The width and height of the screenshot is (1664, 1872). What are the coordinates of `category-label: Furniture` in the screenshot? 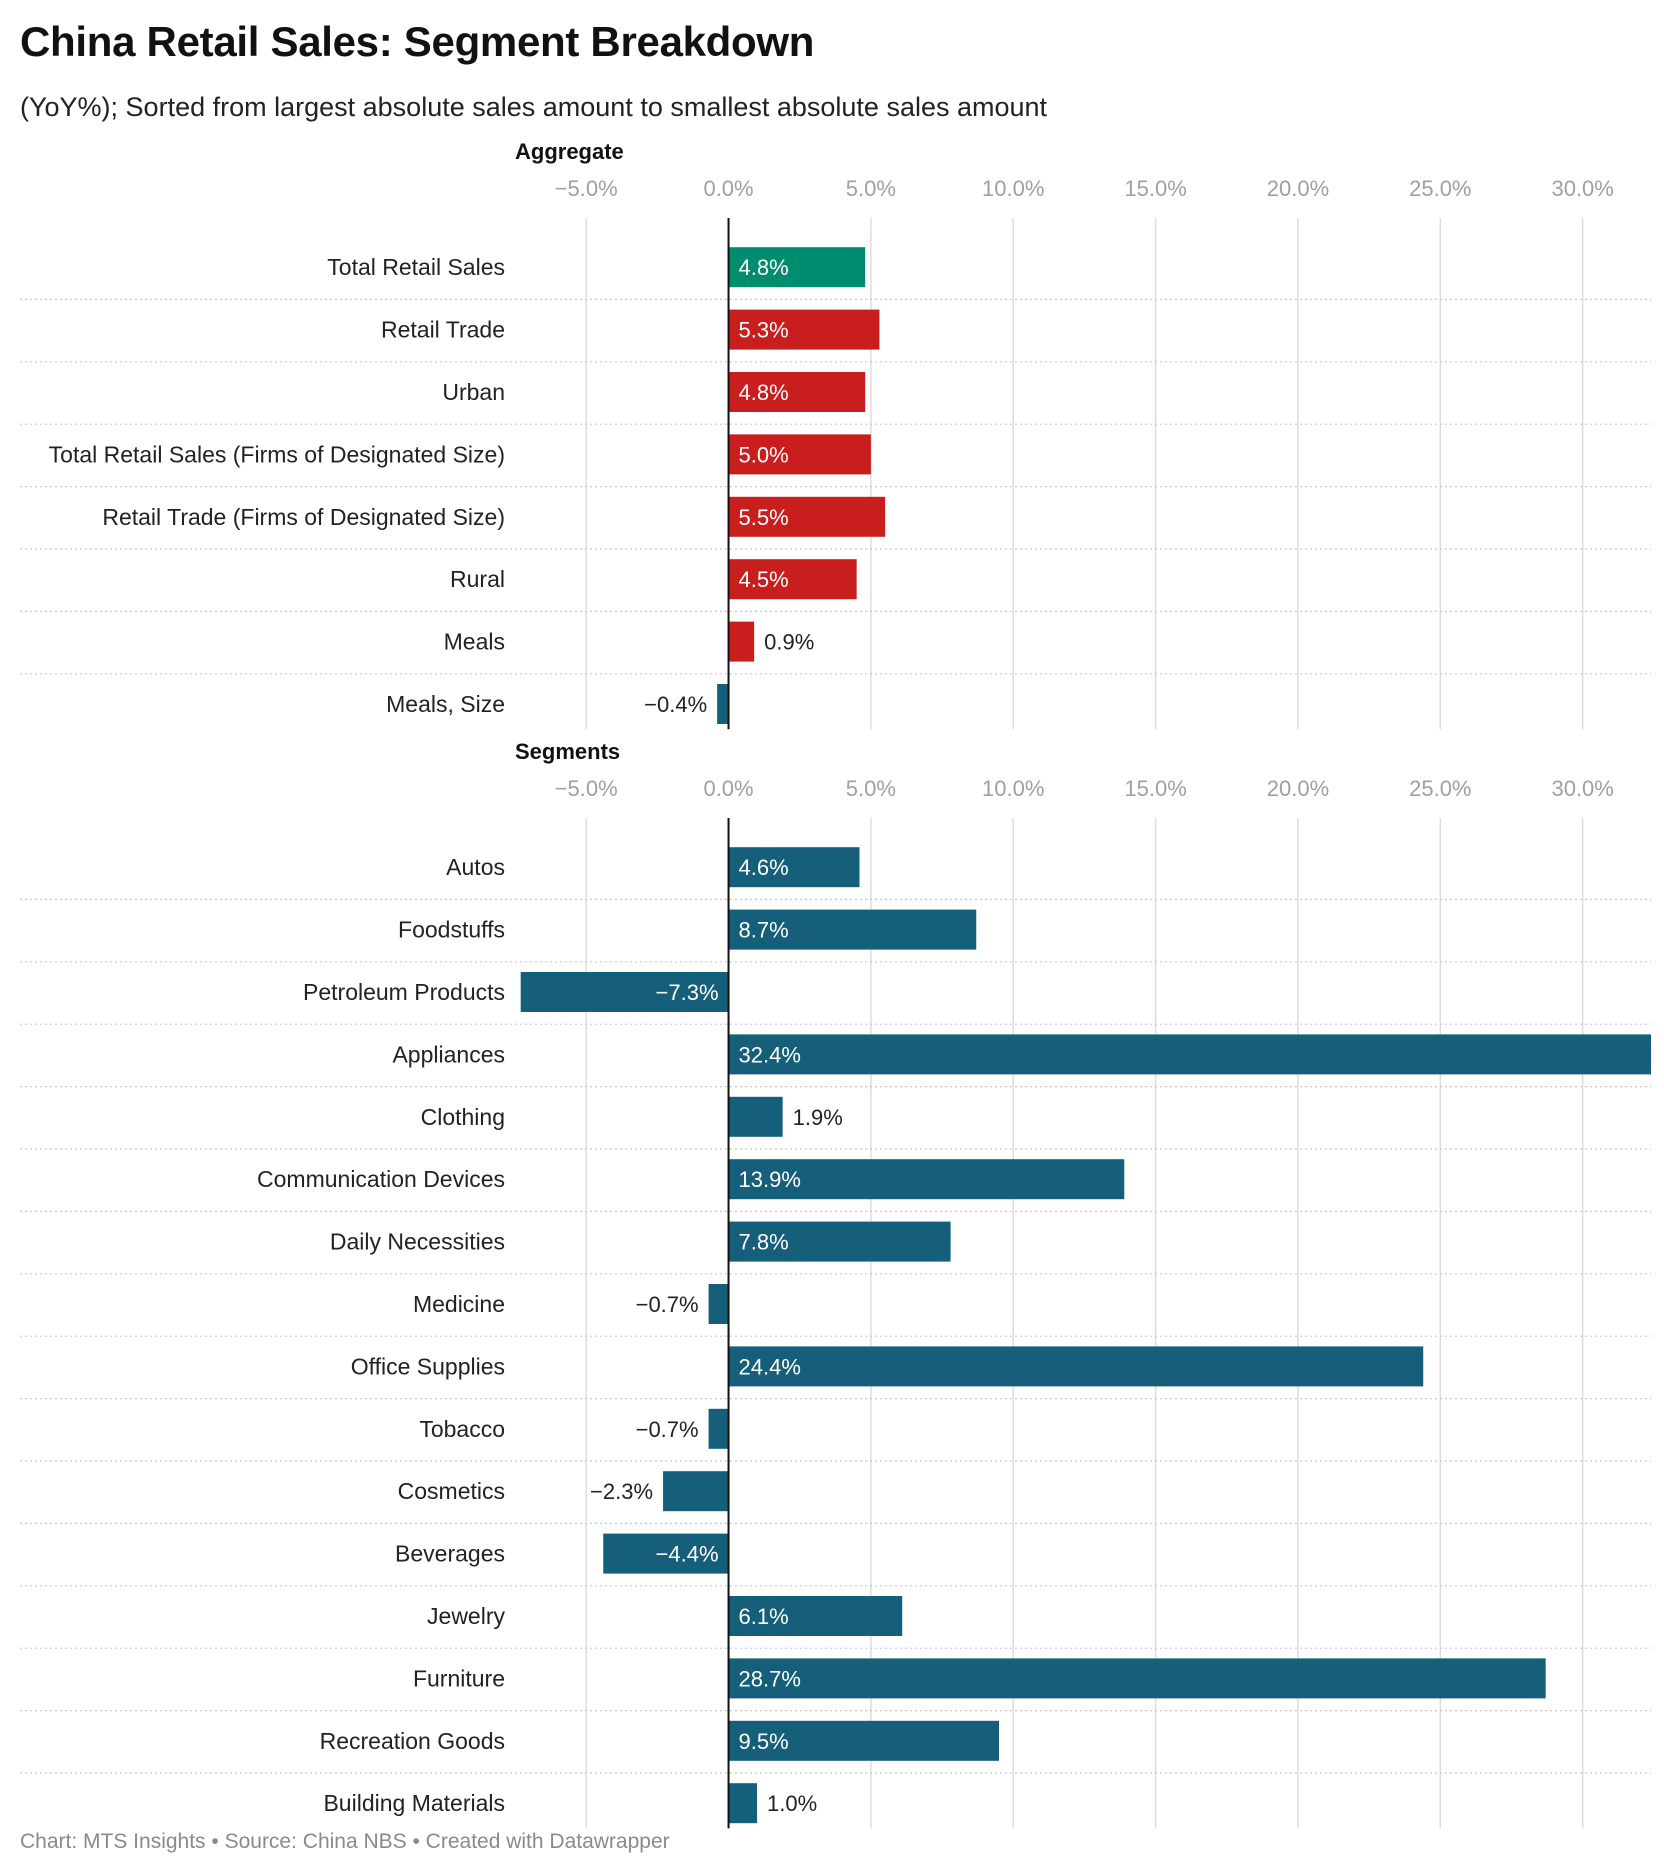 It's located at (459, 1678).